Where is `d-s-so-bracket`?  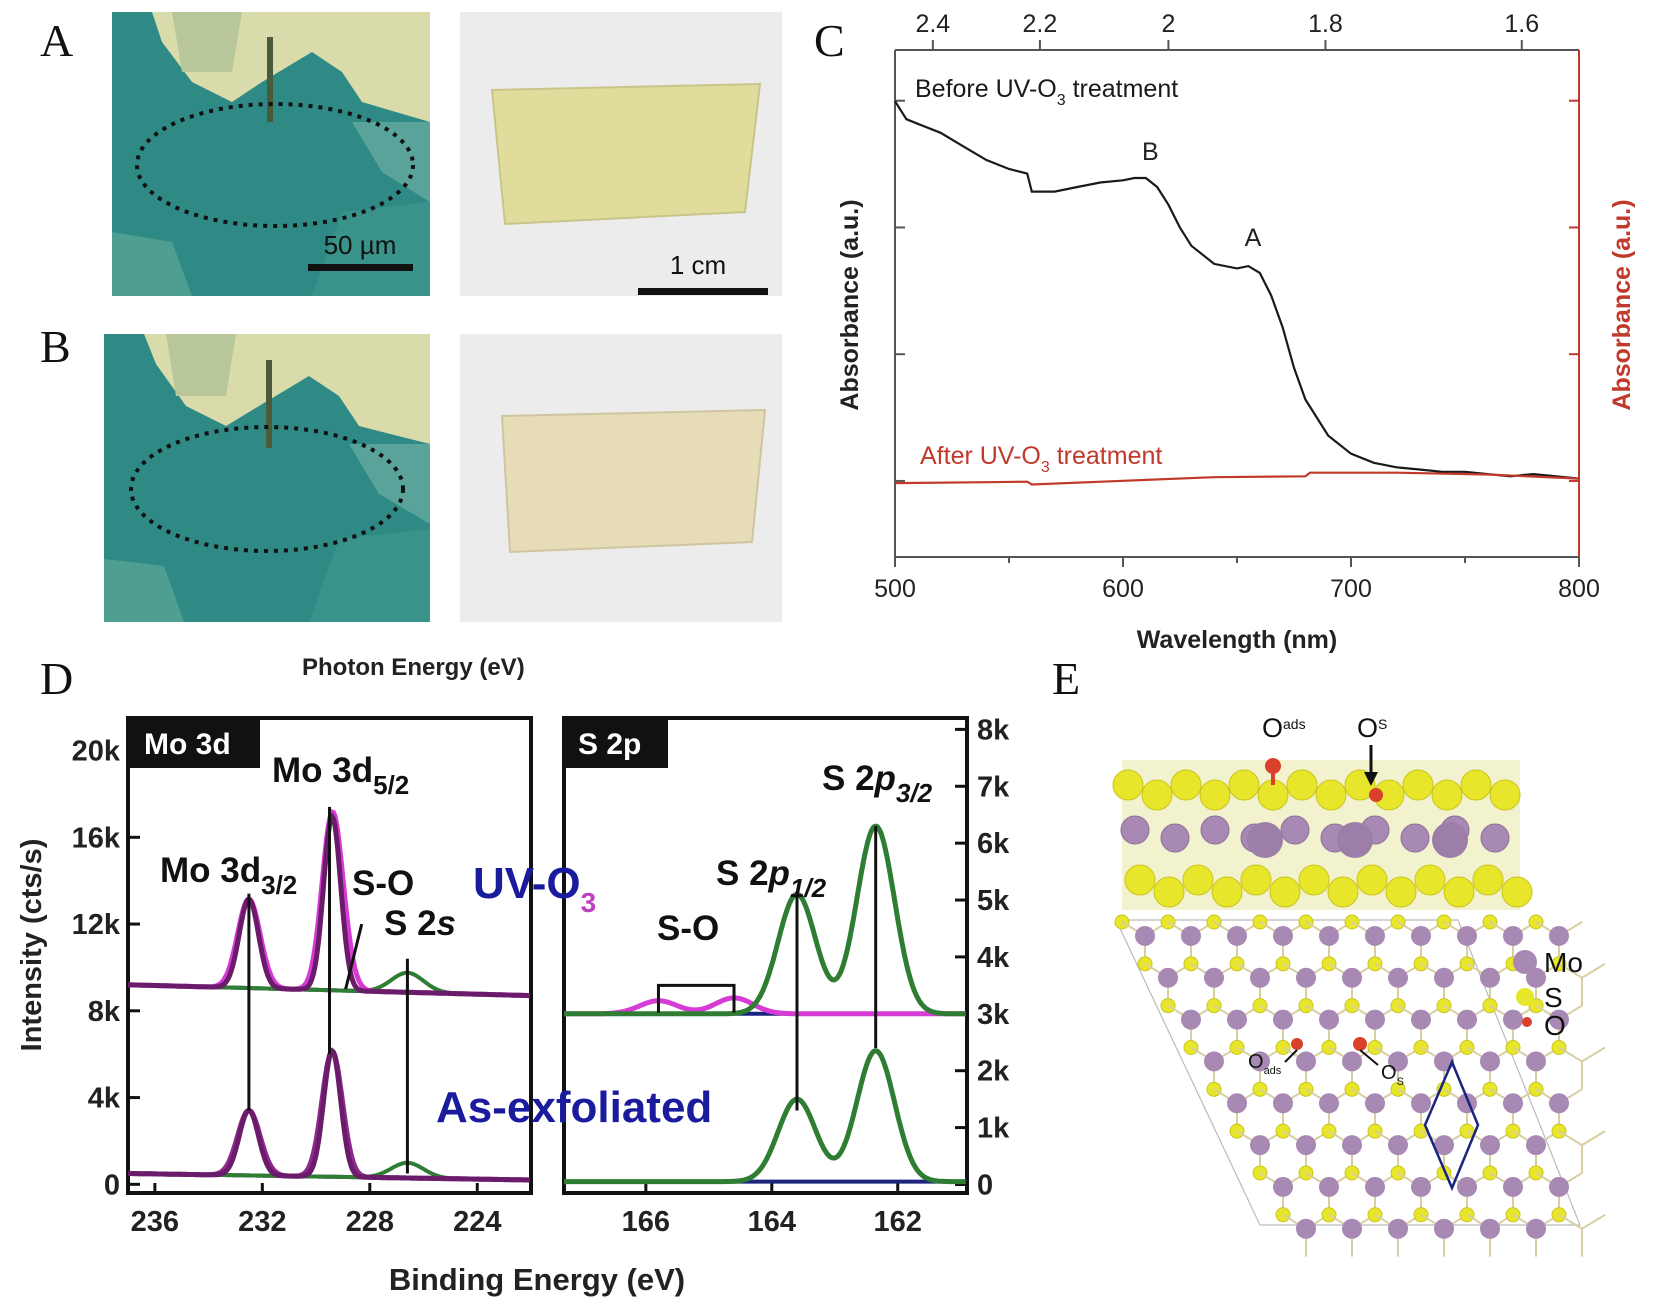 d-s-so-bracket is located at coordinates (696, 998).